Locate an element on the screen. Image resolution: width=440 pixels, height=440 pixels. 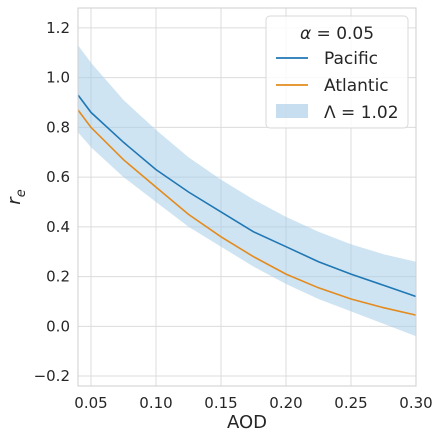
legend-label-band: Λ = 1.02 is located at coordinates (361, 113).